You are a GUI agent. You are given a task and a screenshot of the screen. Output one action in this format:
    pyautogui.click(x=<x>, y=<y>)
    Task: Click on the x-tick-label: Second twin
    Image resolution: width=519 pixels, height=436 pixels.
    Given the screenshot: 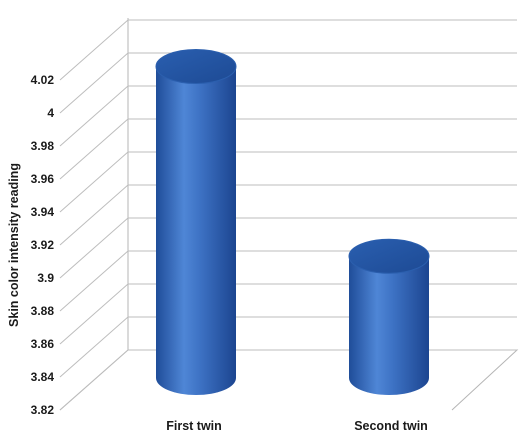 What is the action you would take?
    pyautogui.click(x=391, y=426)
    